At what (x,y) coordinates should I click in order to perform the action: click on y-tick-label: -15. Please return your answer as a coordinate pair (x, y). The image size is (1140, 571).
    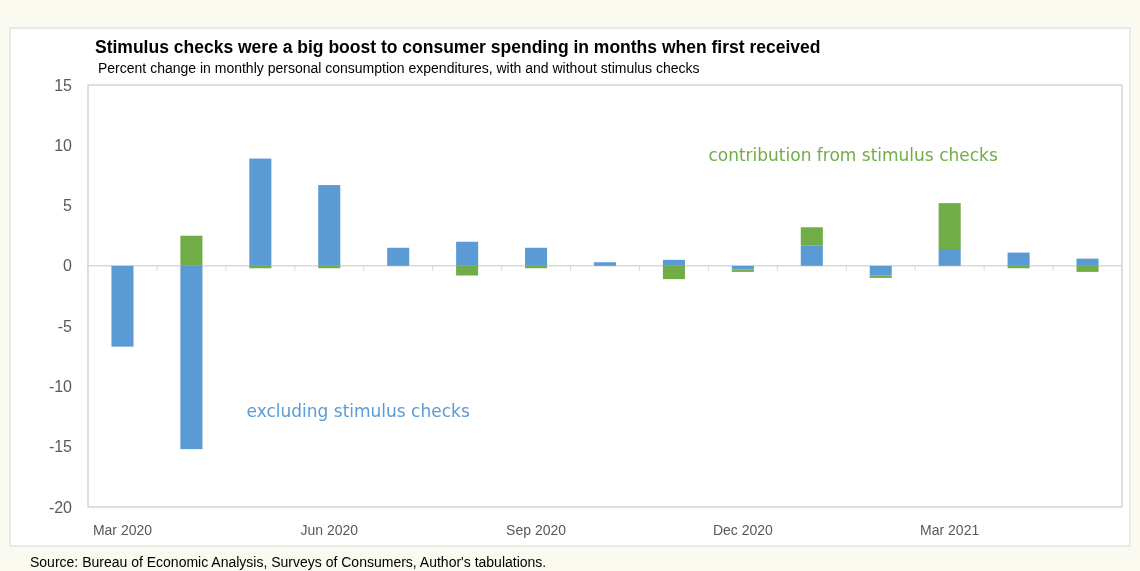
    Looking at the image, I should click on (60, 447).